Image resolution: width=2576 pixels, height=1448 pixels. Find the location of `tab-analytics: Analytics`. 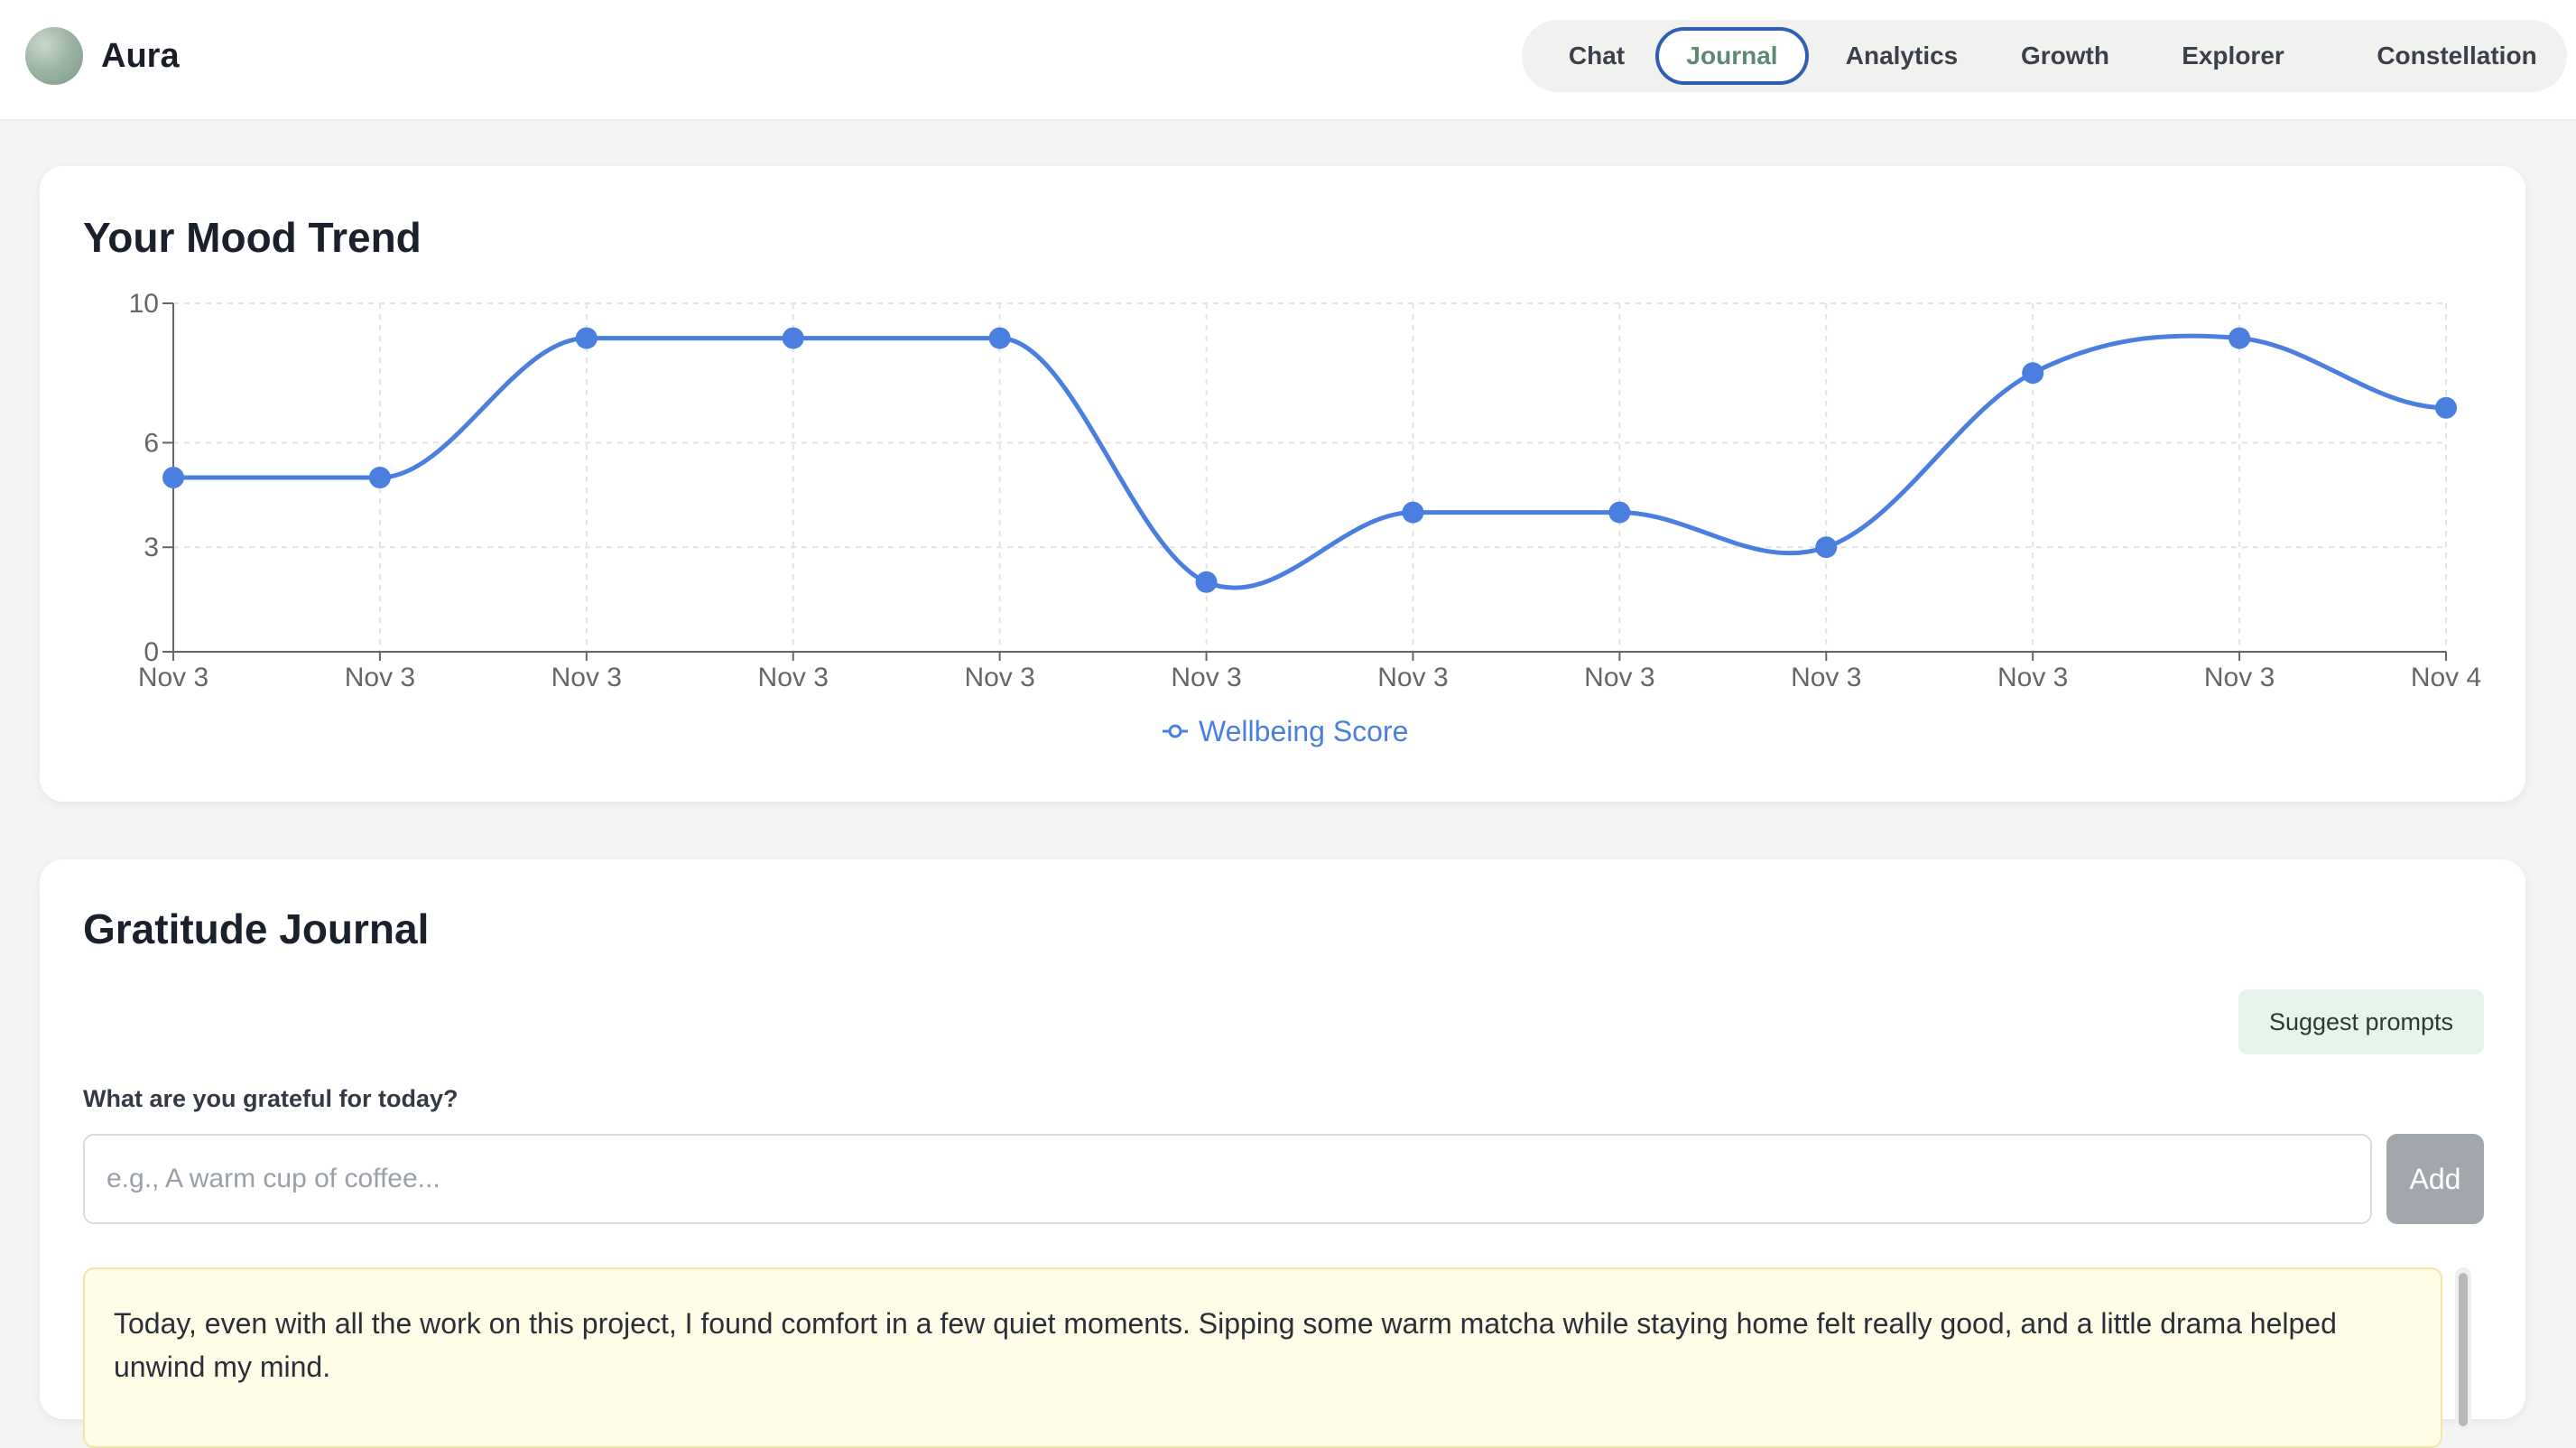

tab-analytics: Analytics is located at coordinates (1902, 56).